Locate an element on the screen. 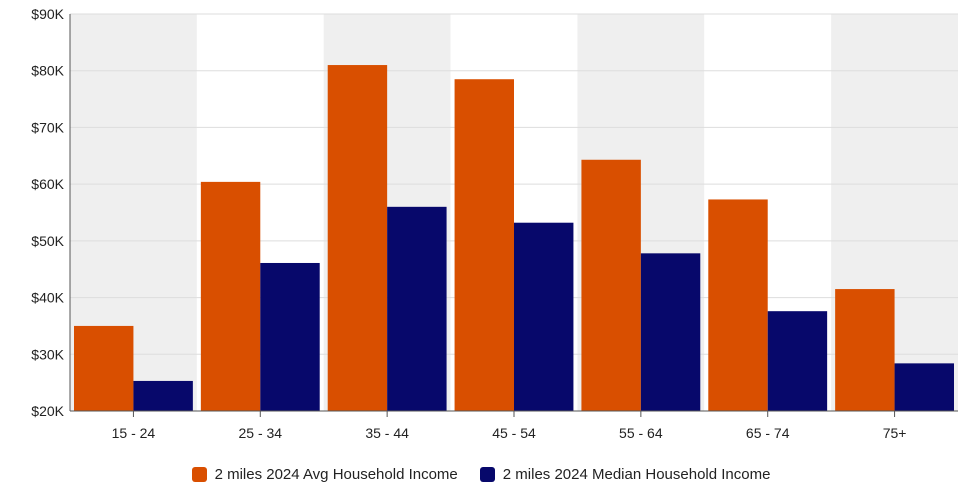 The height and width of the screenshot is (493, 962). y-tick-label: $90K is located at coordinates (47, 14).